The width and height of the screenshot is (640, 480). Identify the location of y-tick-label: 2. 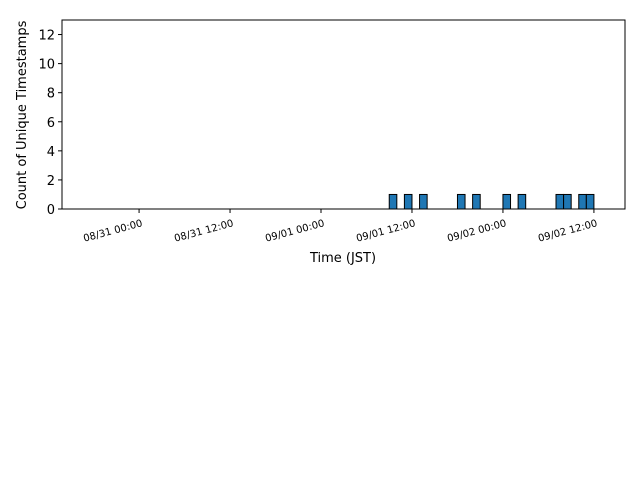
(51, 181).